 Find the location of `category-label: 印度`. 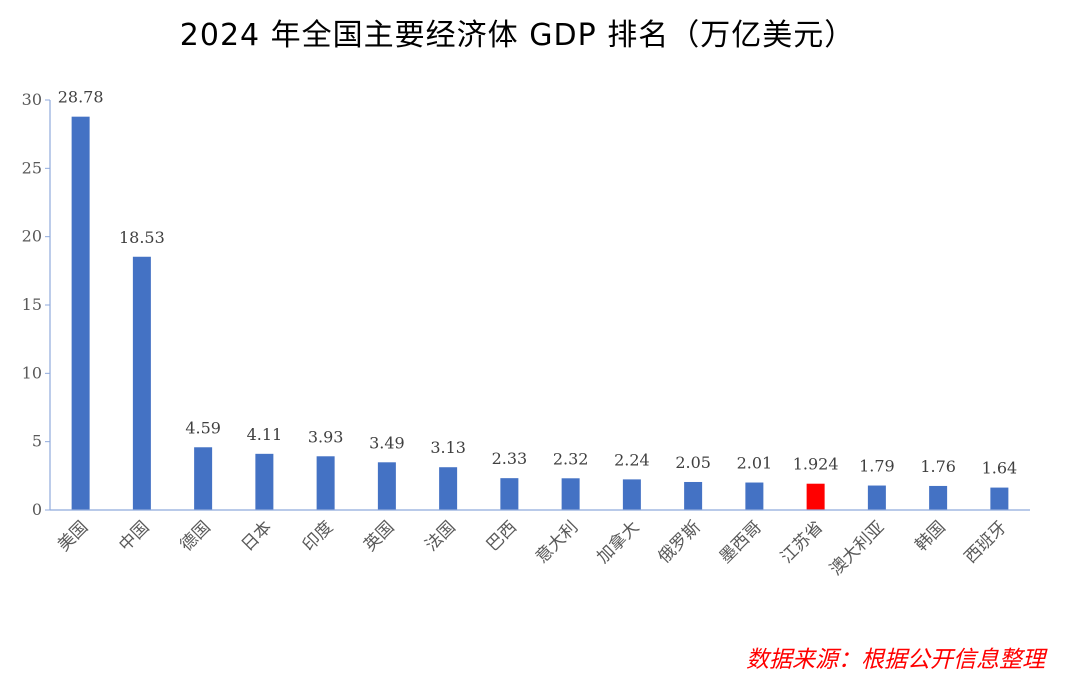

category-label: 印度 is located at coordinates (318, 536).